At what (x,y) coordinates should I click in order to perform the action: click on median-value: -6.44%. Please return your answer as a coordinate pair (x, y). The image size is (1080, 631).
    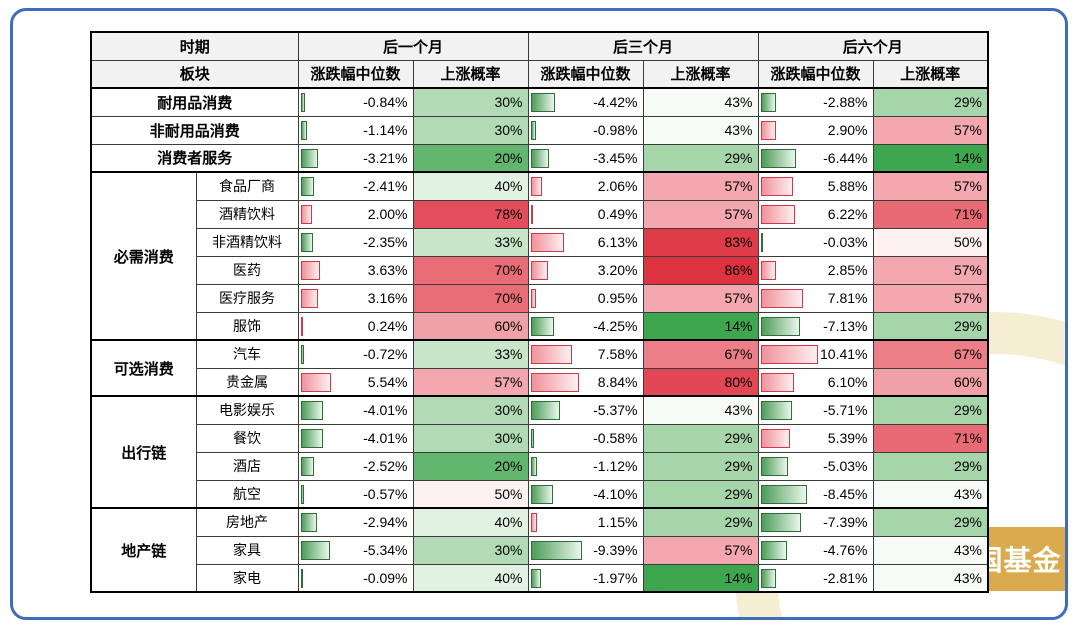
    Looking at the image, I should click on (845, 157).